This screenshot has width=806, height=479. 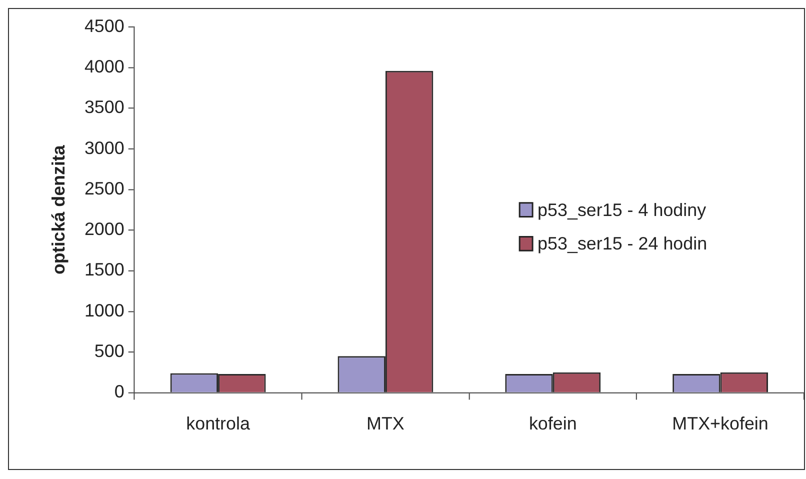 I want to click on legend-label: p53_ser15 - 24 hodin, so click(x=623, y=244).